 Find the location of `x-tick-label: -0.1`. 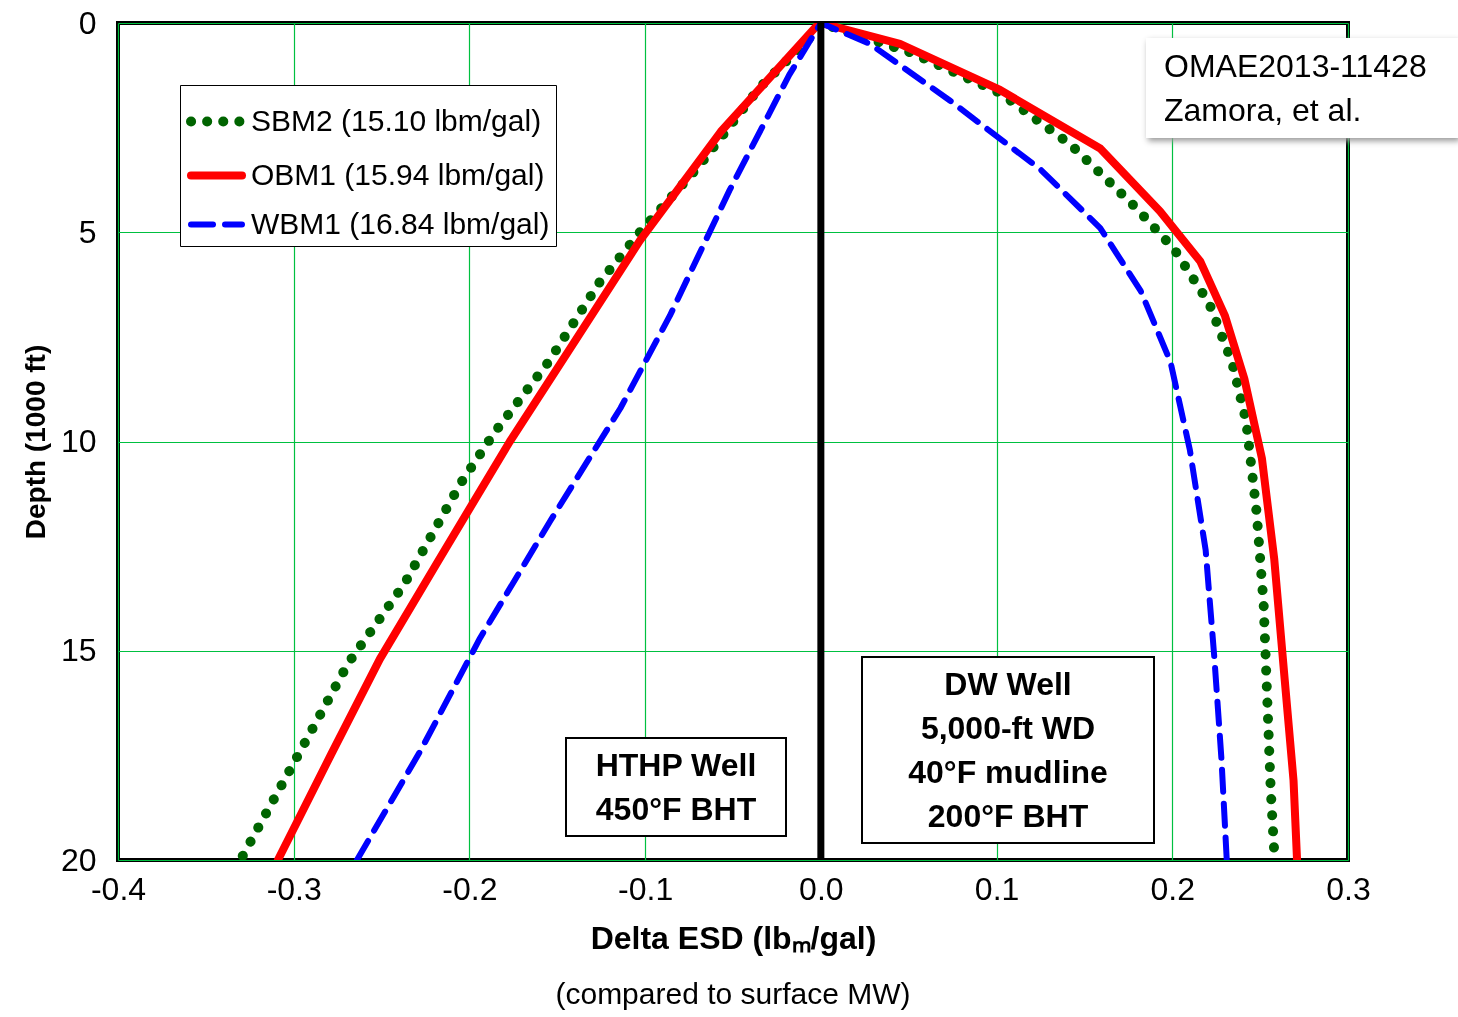

x-tick-label: -0.1 is located at coordinates (646, 888).